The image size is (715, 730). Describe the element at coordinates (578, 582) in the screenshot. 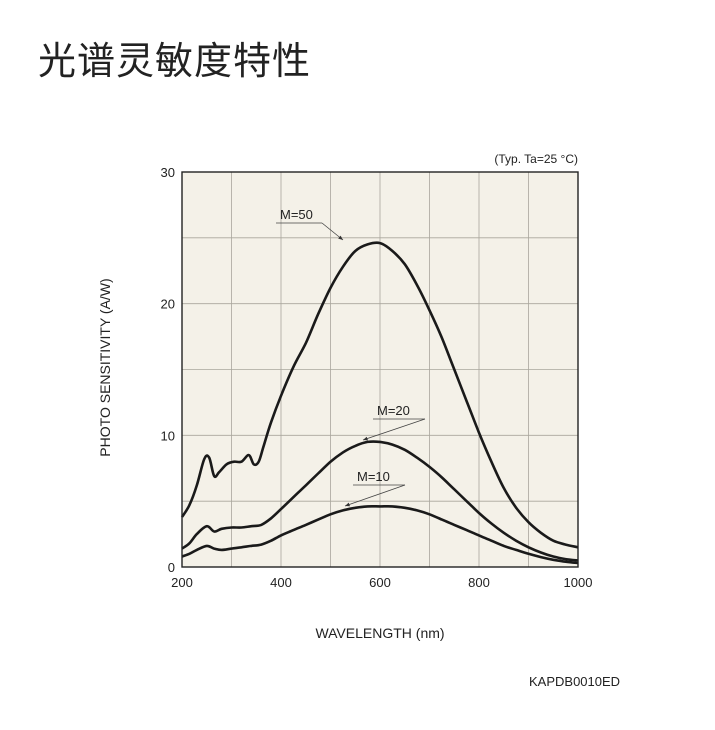

I see `x-tick-label: 1000` at that location.